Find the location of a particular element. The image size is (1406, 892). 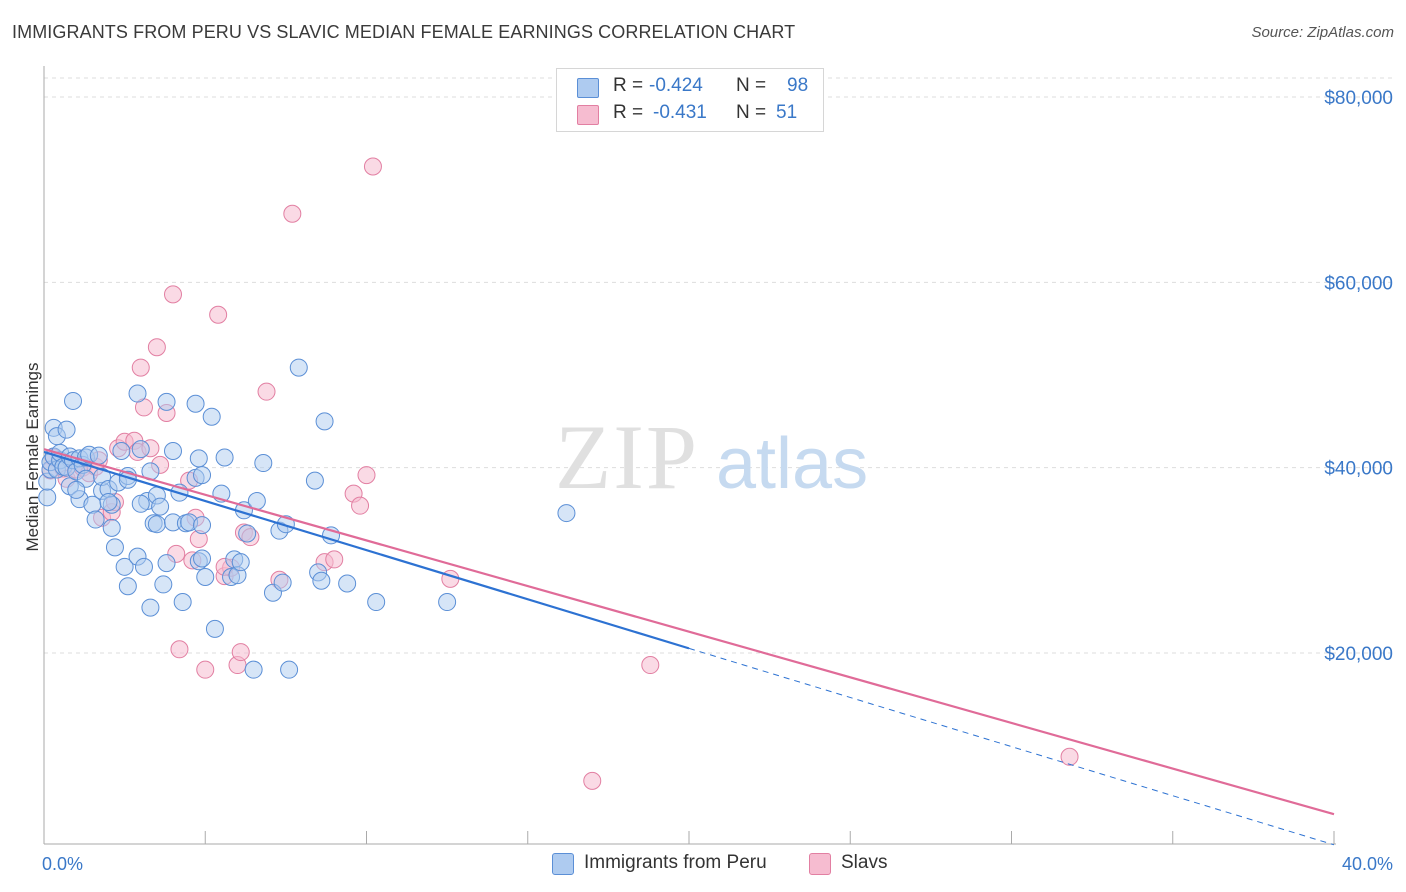

y-tick-label: $40,000 is located at coordinates (1358, 469).